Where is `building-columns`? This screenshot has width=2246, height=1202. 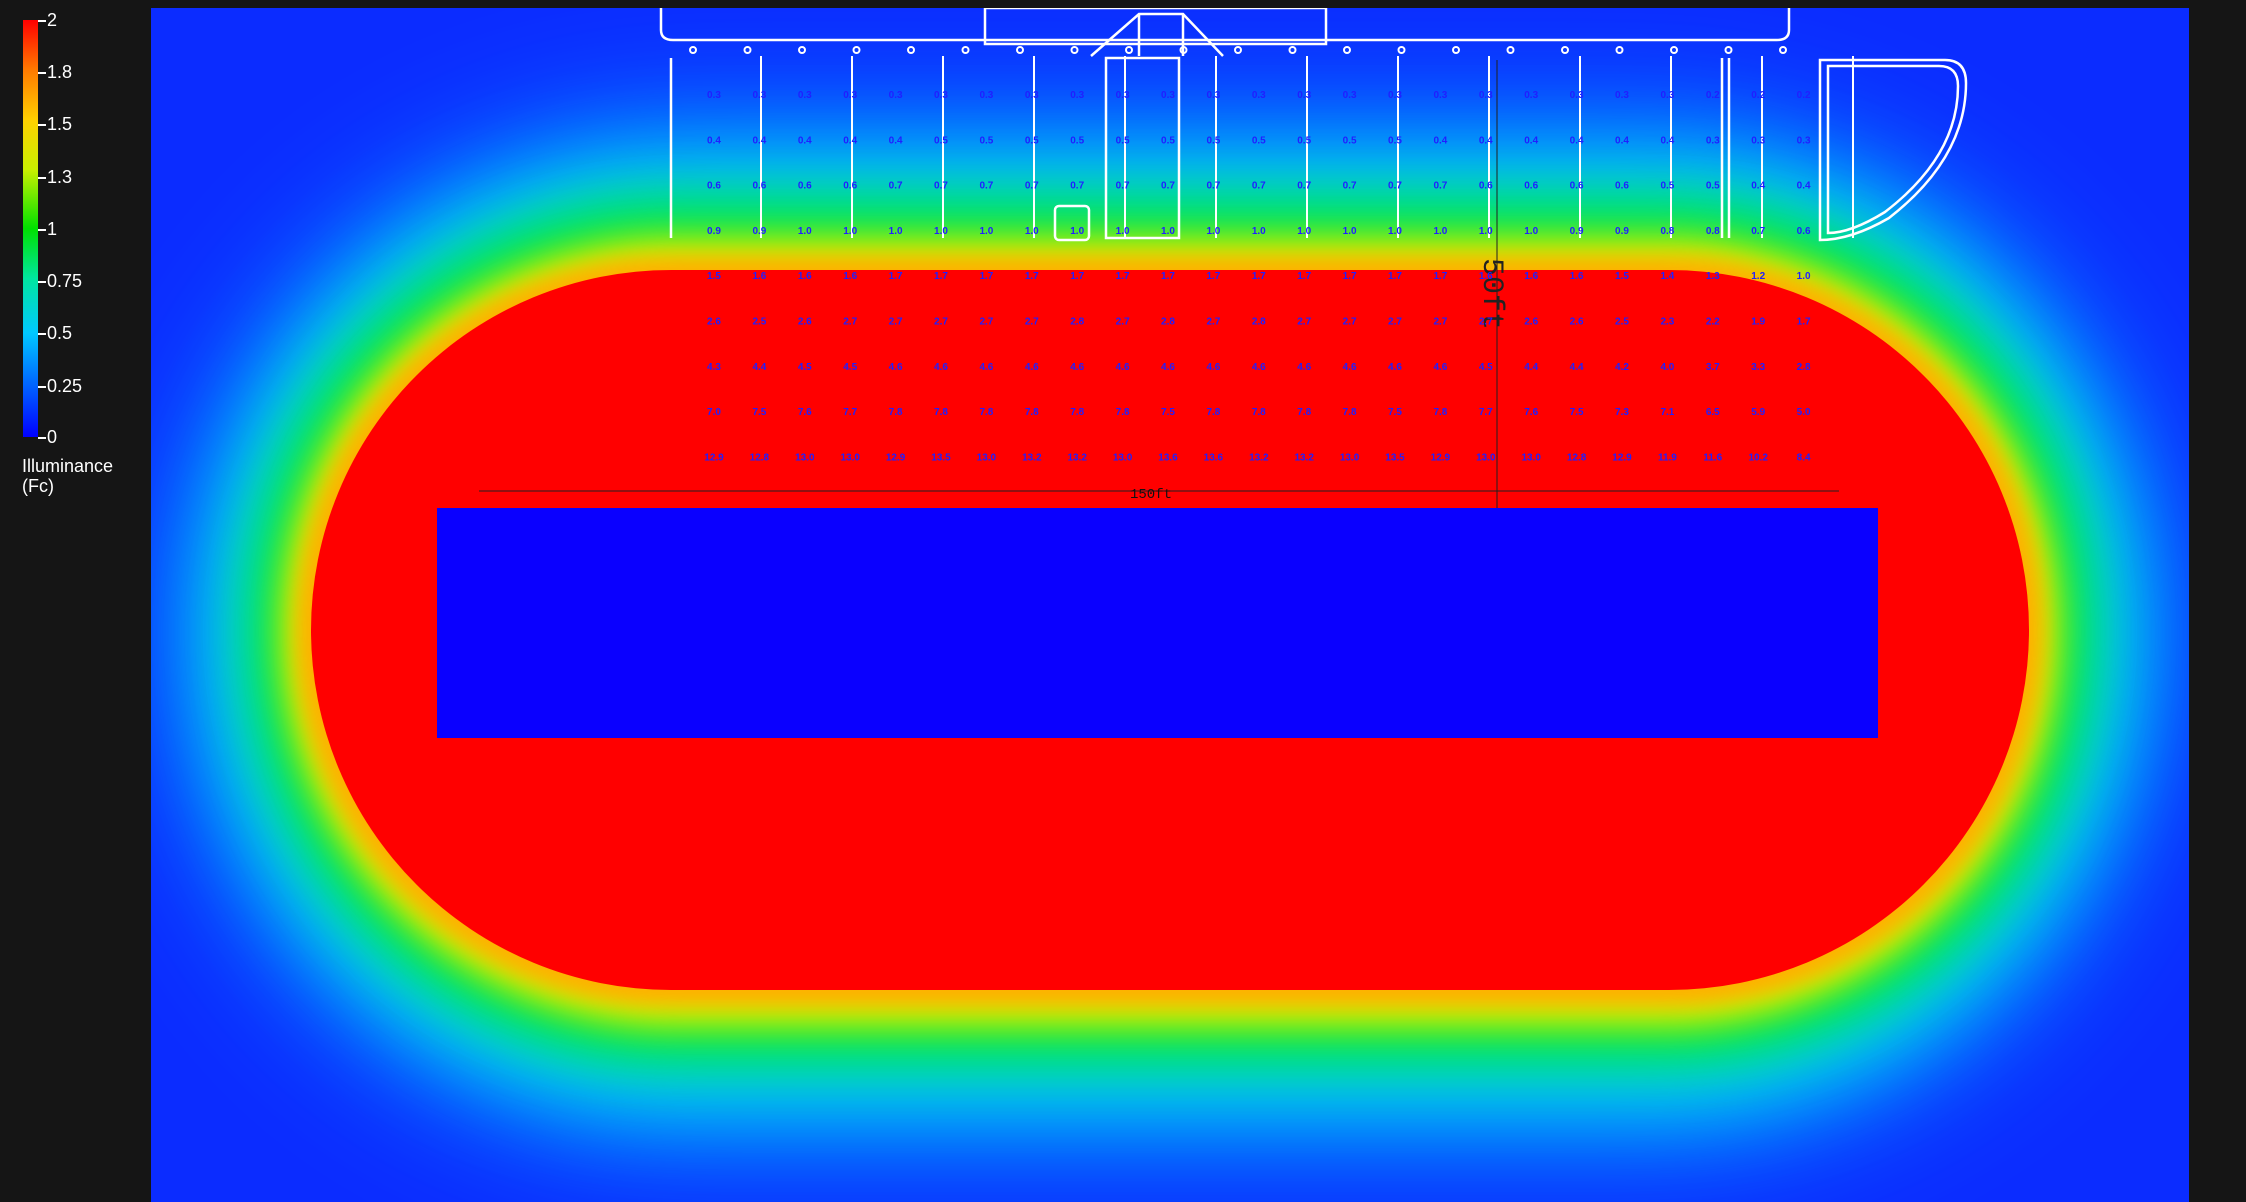 building-columns is located at coordinates (1307, 147).